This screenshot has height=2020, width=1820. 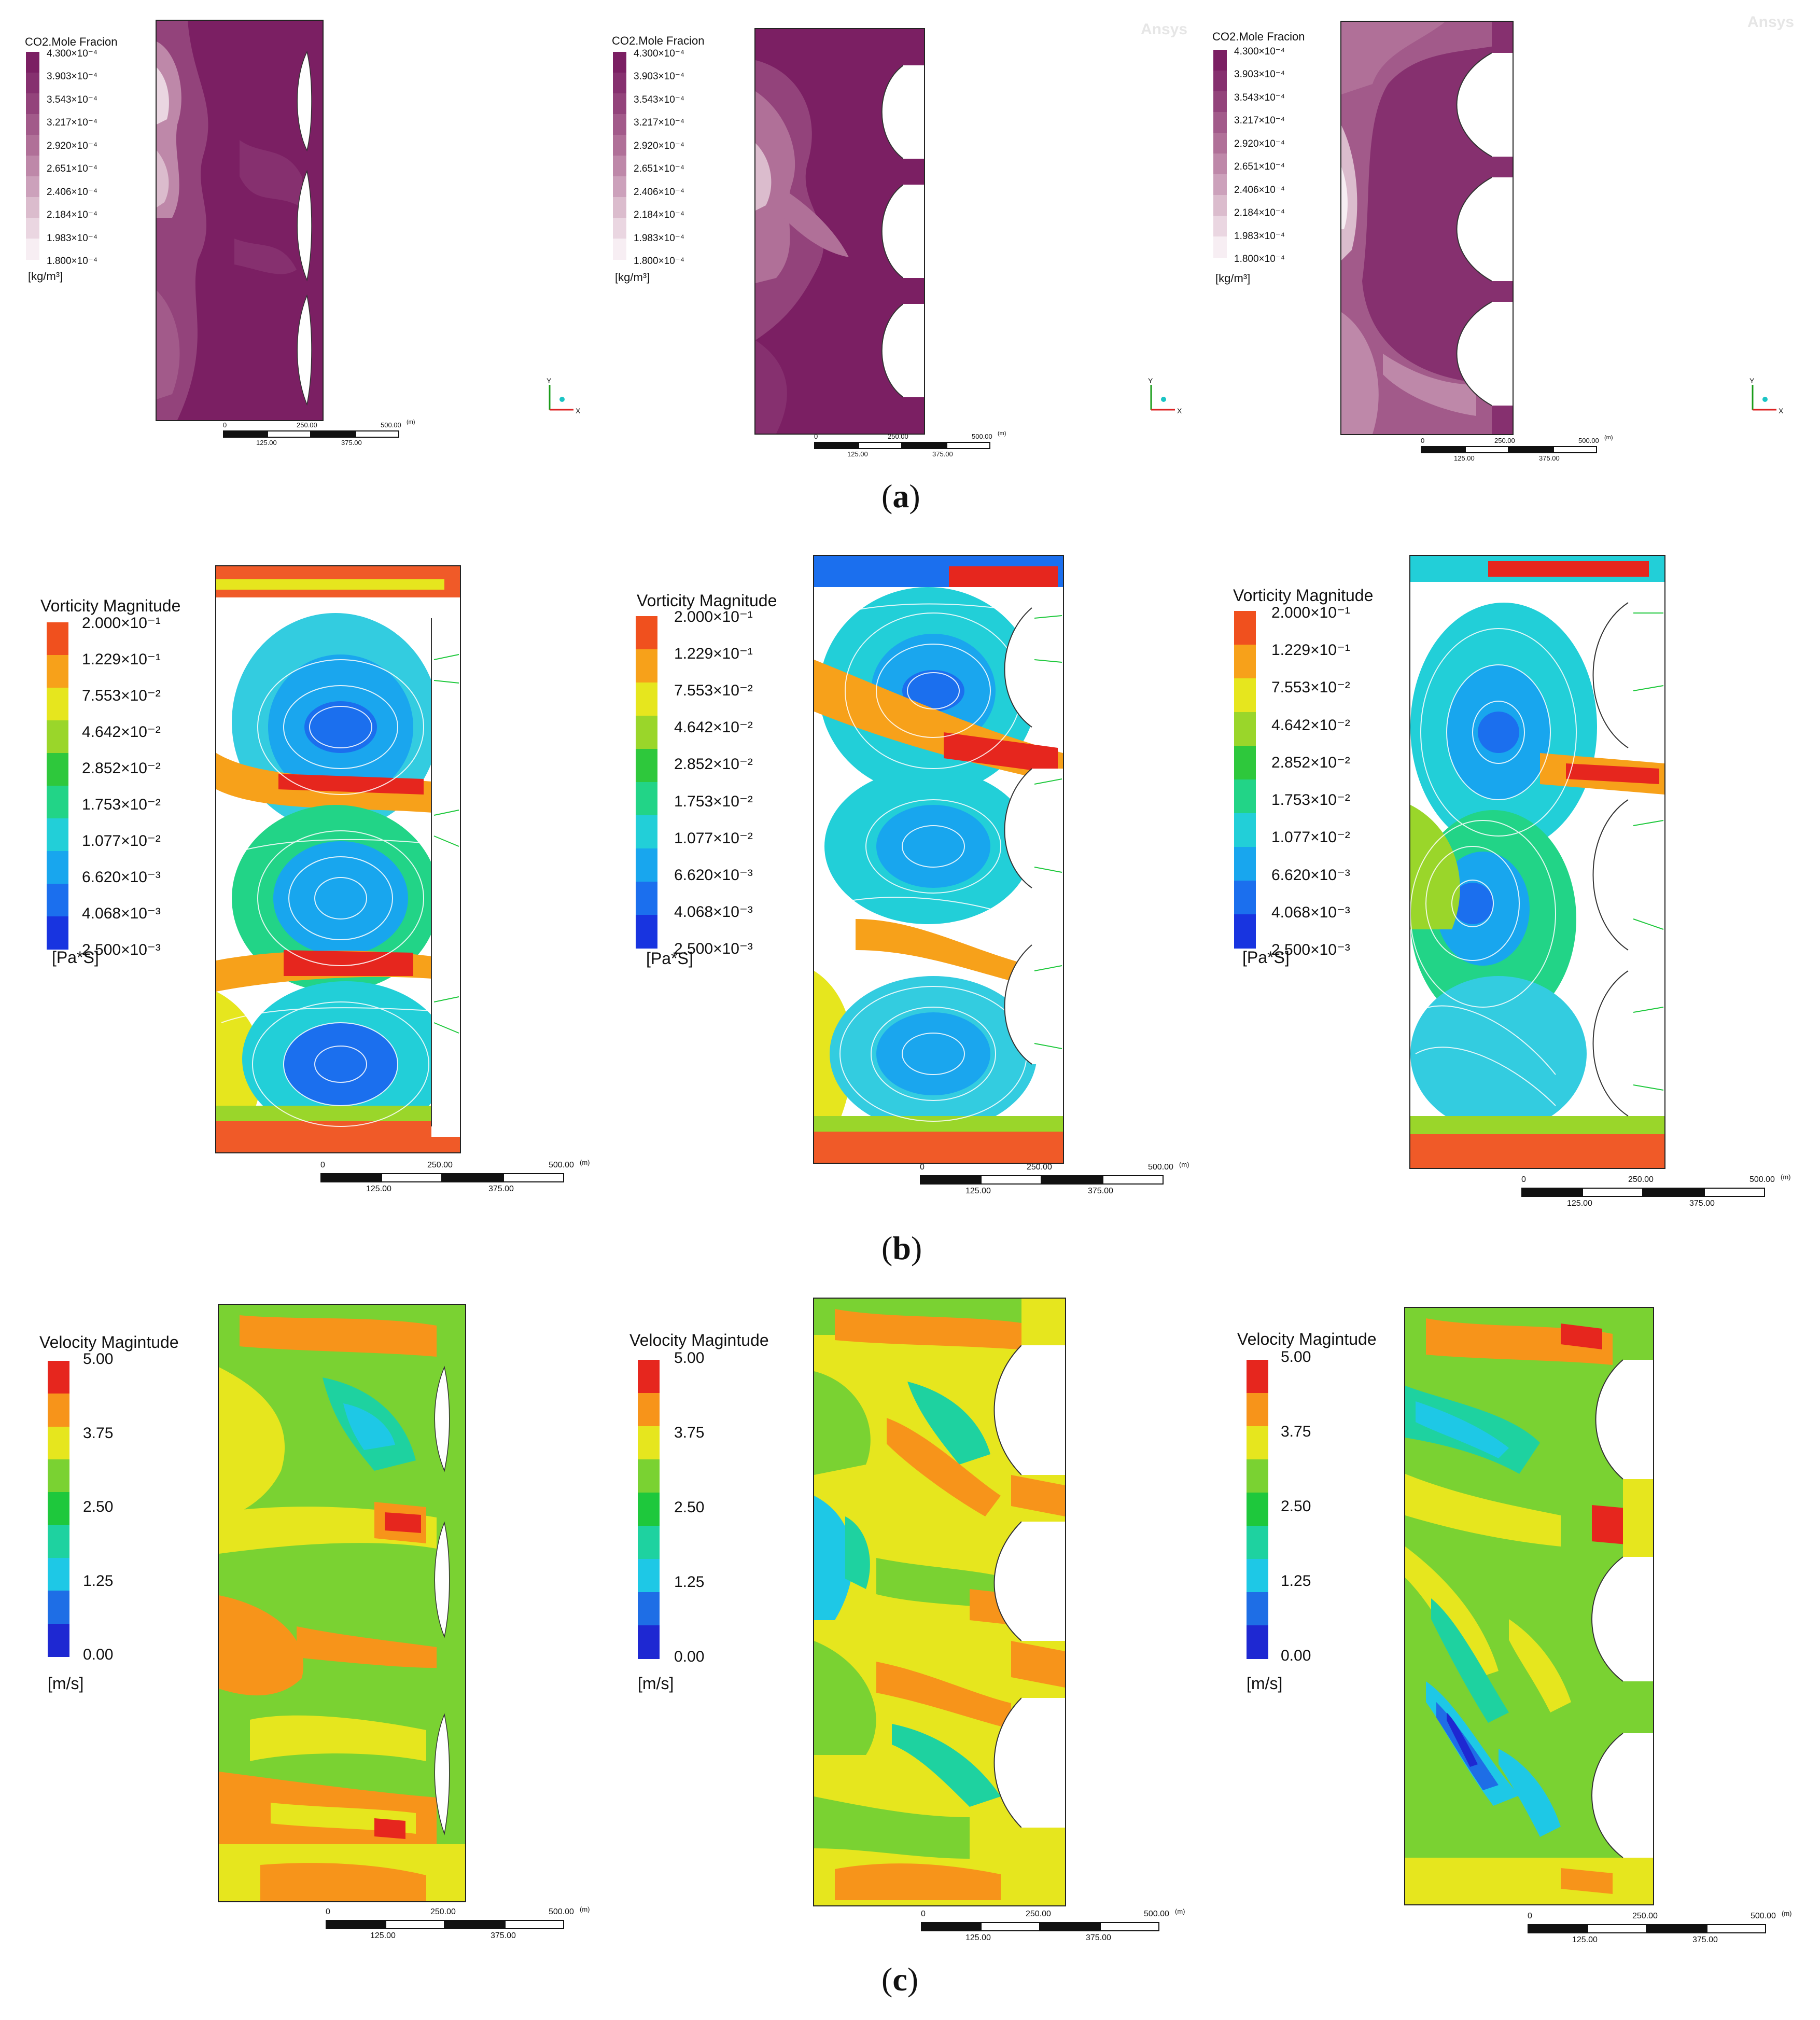 What do you see at coordinates (656, 1683) in the screenshot?
I see `legend-unit: [m/s]` at bounding box center [656, 1683].